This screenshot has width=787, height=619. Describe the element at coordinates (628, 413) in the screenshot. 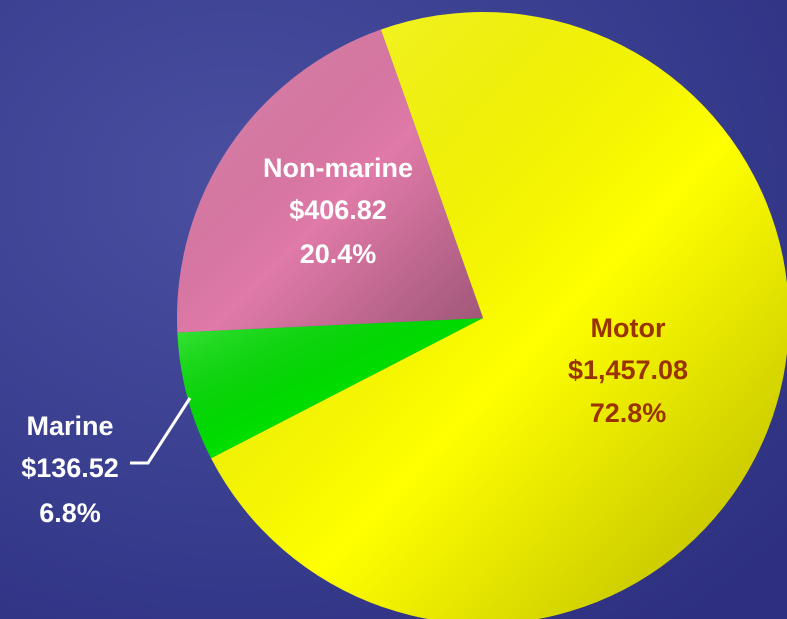

I see `slice-percent: 72.8%` at that location.